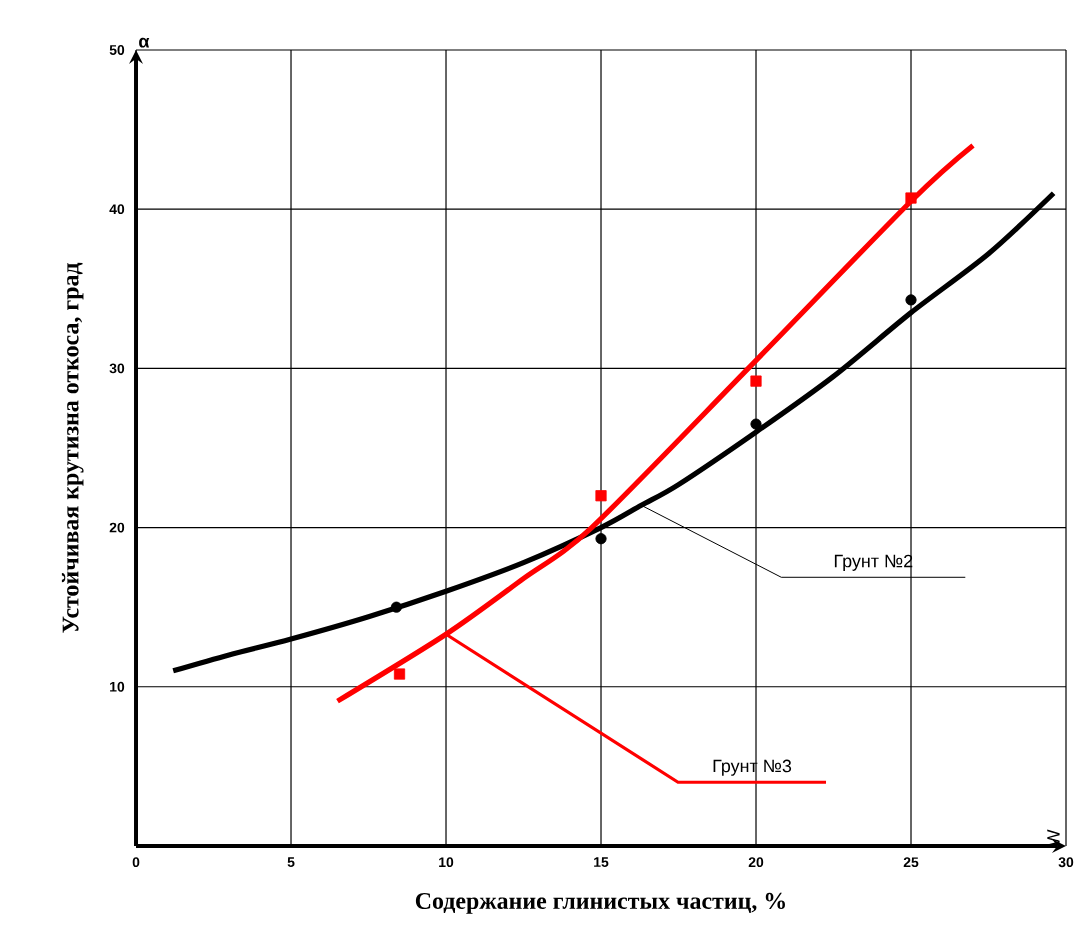  What do you see at coordinates (144, 42) in the screenshot?
I see `text: α` at bounding box center [144, 42].